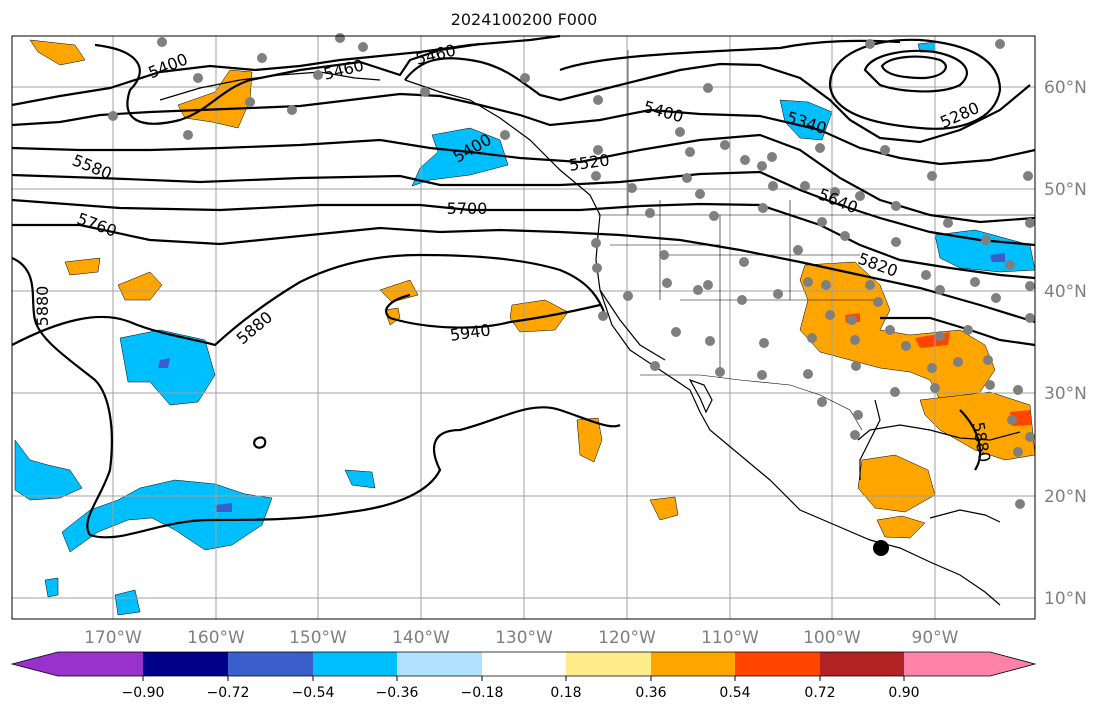 The width and height of the screenshot is (1105, 712). What do you see at coordinates (318, 638) in the screenshot?
I see `lon-label: 150°W` at bounding box center [318, 638].